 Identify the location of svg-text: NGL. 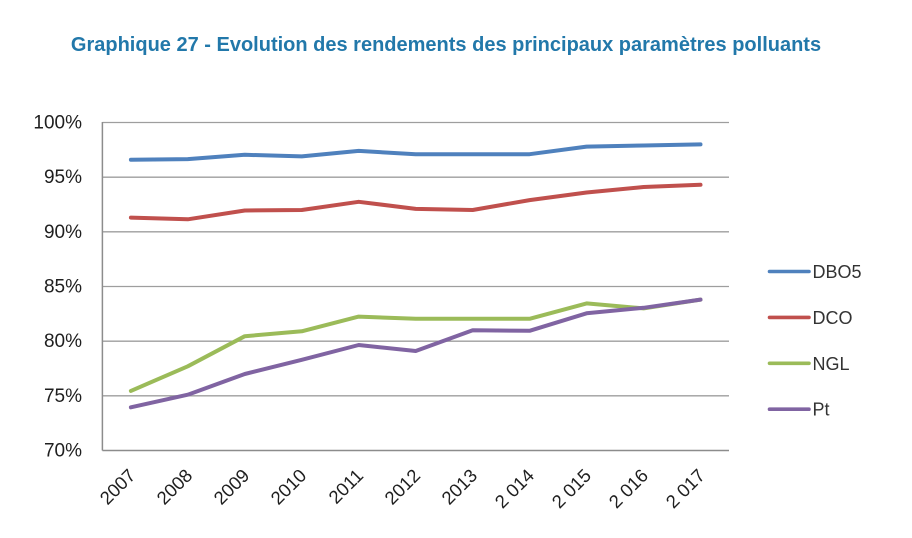
(831, 364).